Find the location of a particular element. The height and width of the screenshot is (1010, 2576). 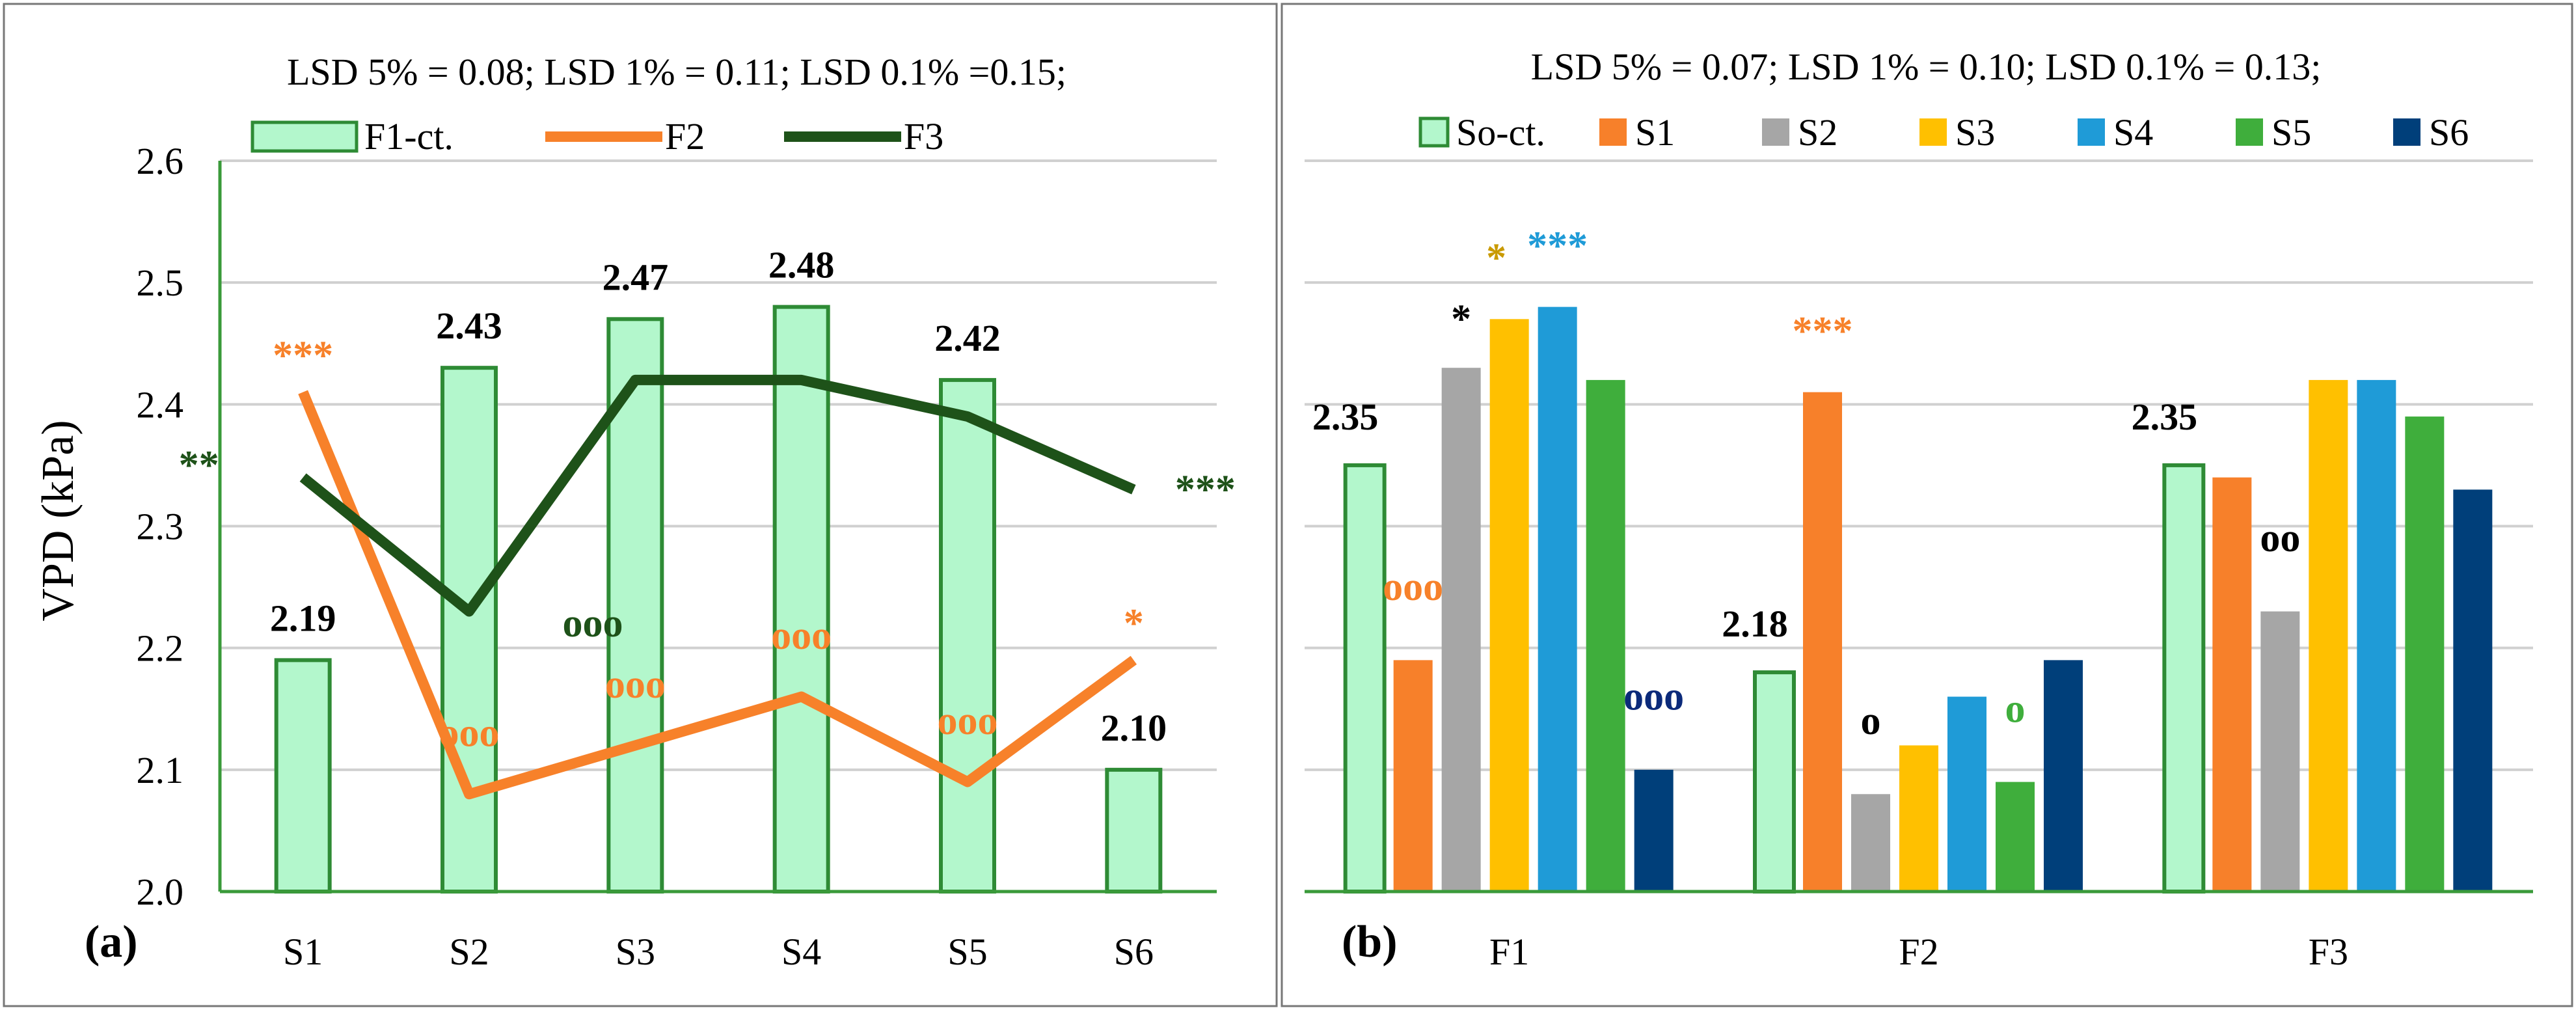

legend-swatch-s5 is located at coordinates (2249, 132).